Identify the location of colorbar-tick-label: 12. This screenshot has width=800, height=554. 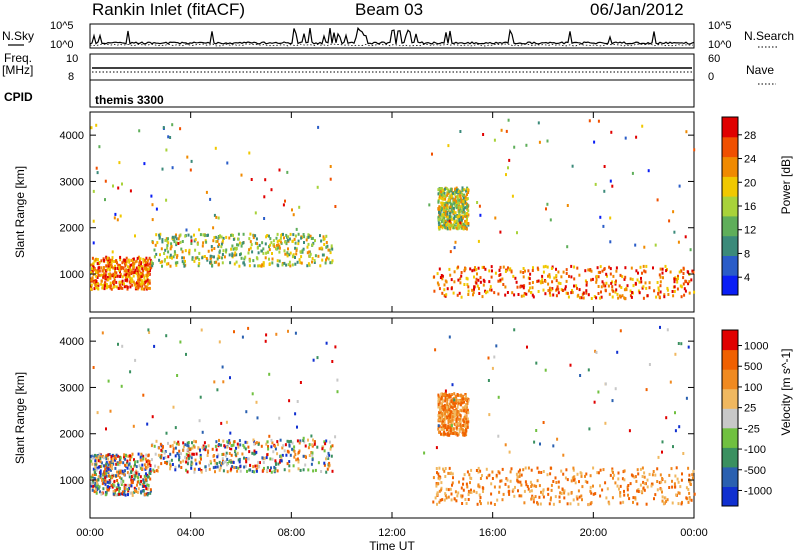
(750, 231).